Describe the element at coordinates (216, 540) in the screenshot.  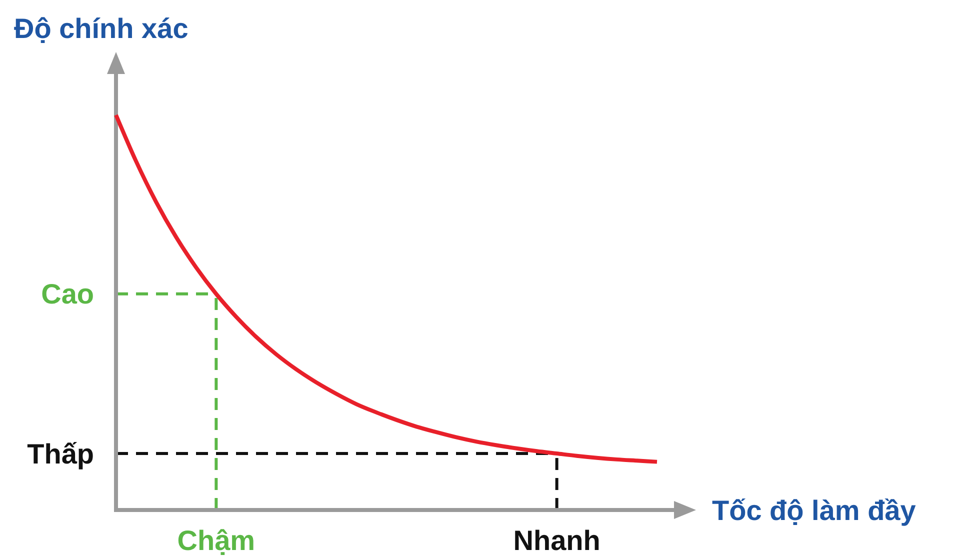
I see `x-tick-label: Chậm` at that location.